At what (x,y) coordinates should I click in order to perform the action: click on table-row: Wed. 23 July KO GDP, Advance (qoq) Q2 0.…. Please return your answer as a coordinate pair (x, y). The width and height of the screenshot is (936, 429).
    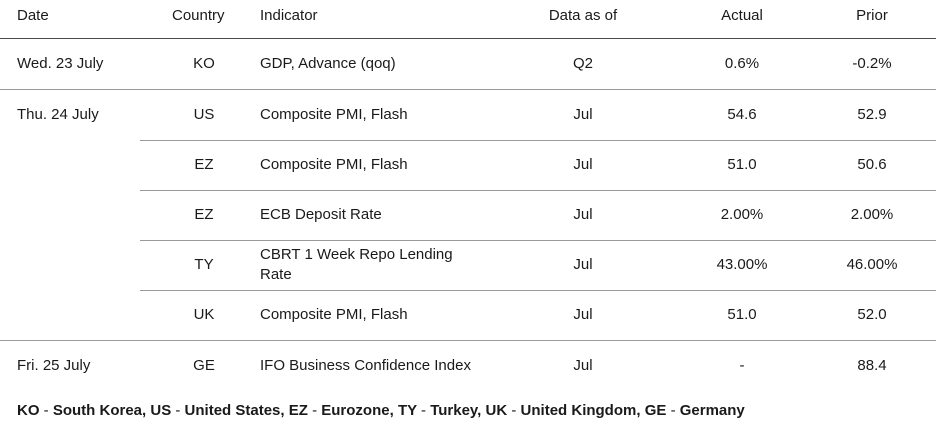
    Looking at the image, I should click on (468, 64).